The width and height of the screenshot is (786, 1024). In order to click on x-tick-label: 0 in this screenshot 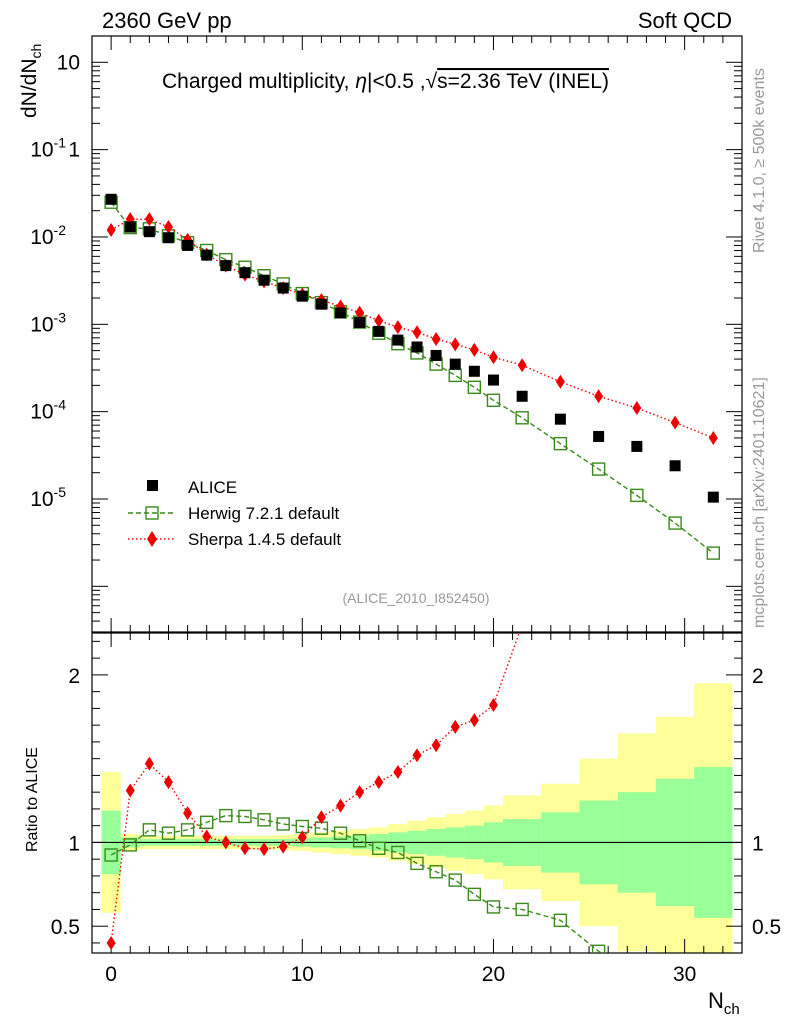, I will do `click(111, 974)`.